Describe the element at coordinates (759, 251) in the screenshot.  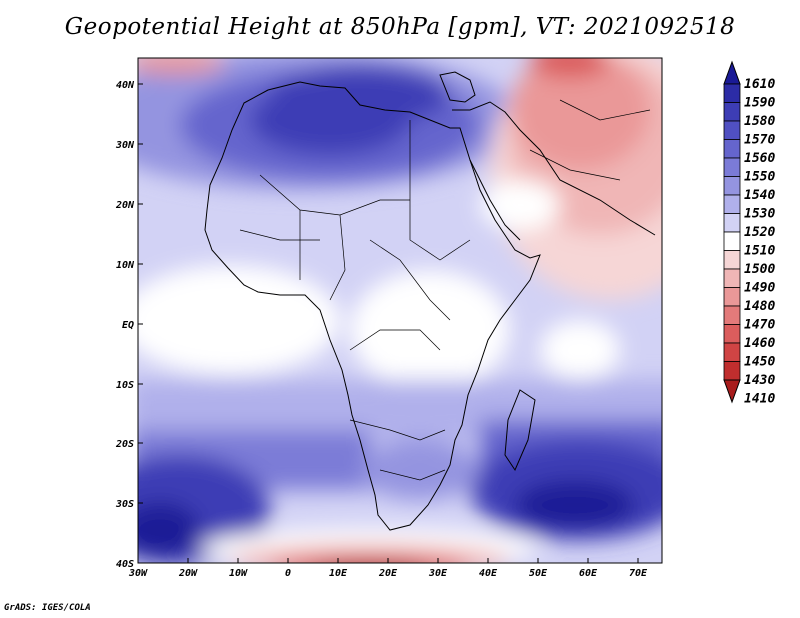
I see `colorbar-label: 1510` at that location.